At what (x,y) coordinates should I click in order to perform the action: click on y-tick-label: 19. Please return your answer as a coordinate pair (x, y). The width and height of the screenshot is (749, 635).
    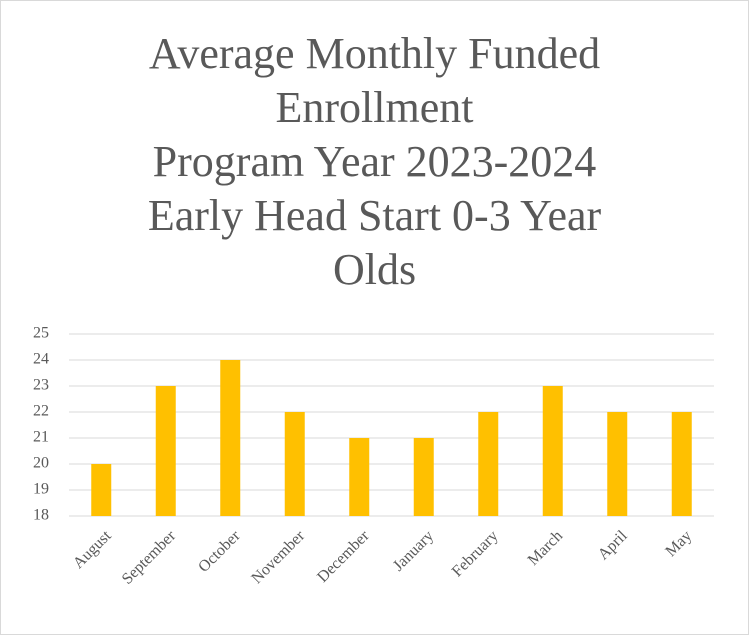
    Looking at the image, I should click on (41, 489).